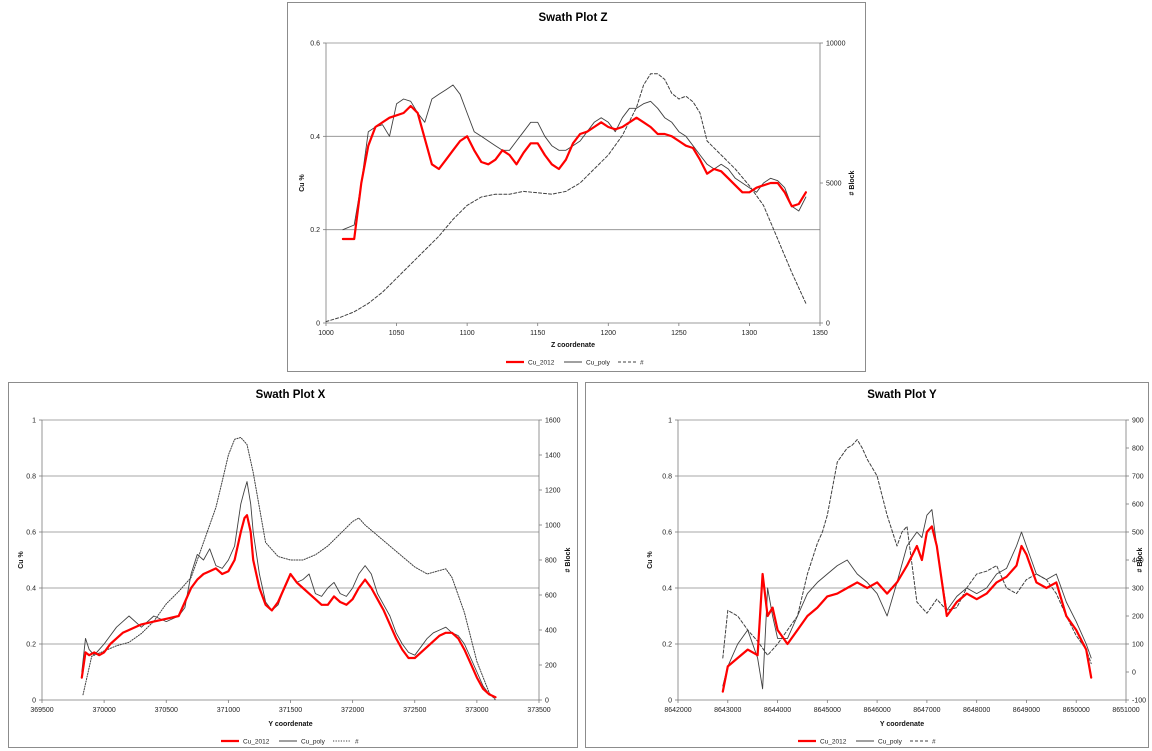  Describe the element at coordinates (608, 333) in the screenshot. I see `x-tick-label: 1200` at that location.